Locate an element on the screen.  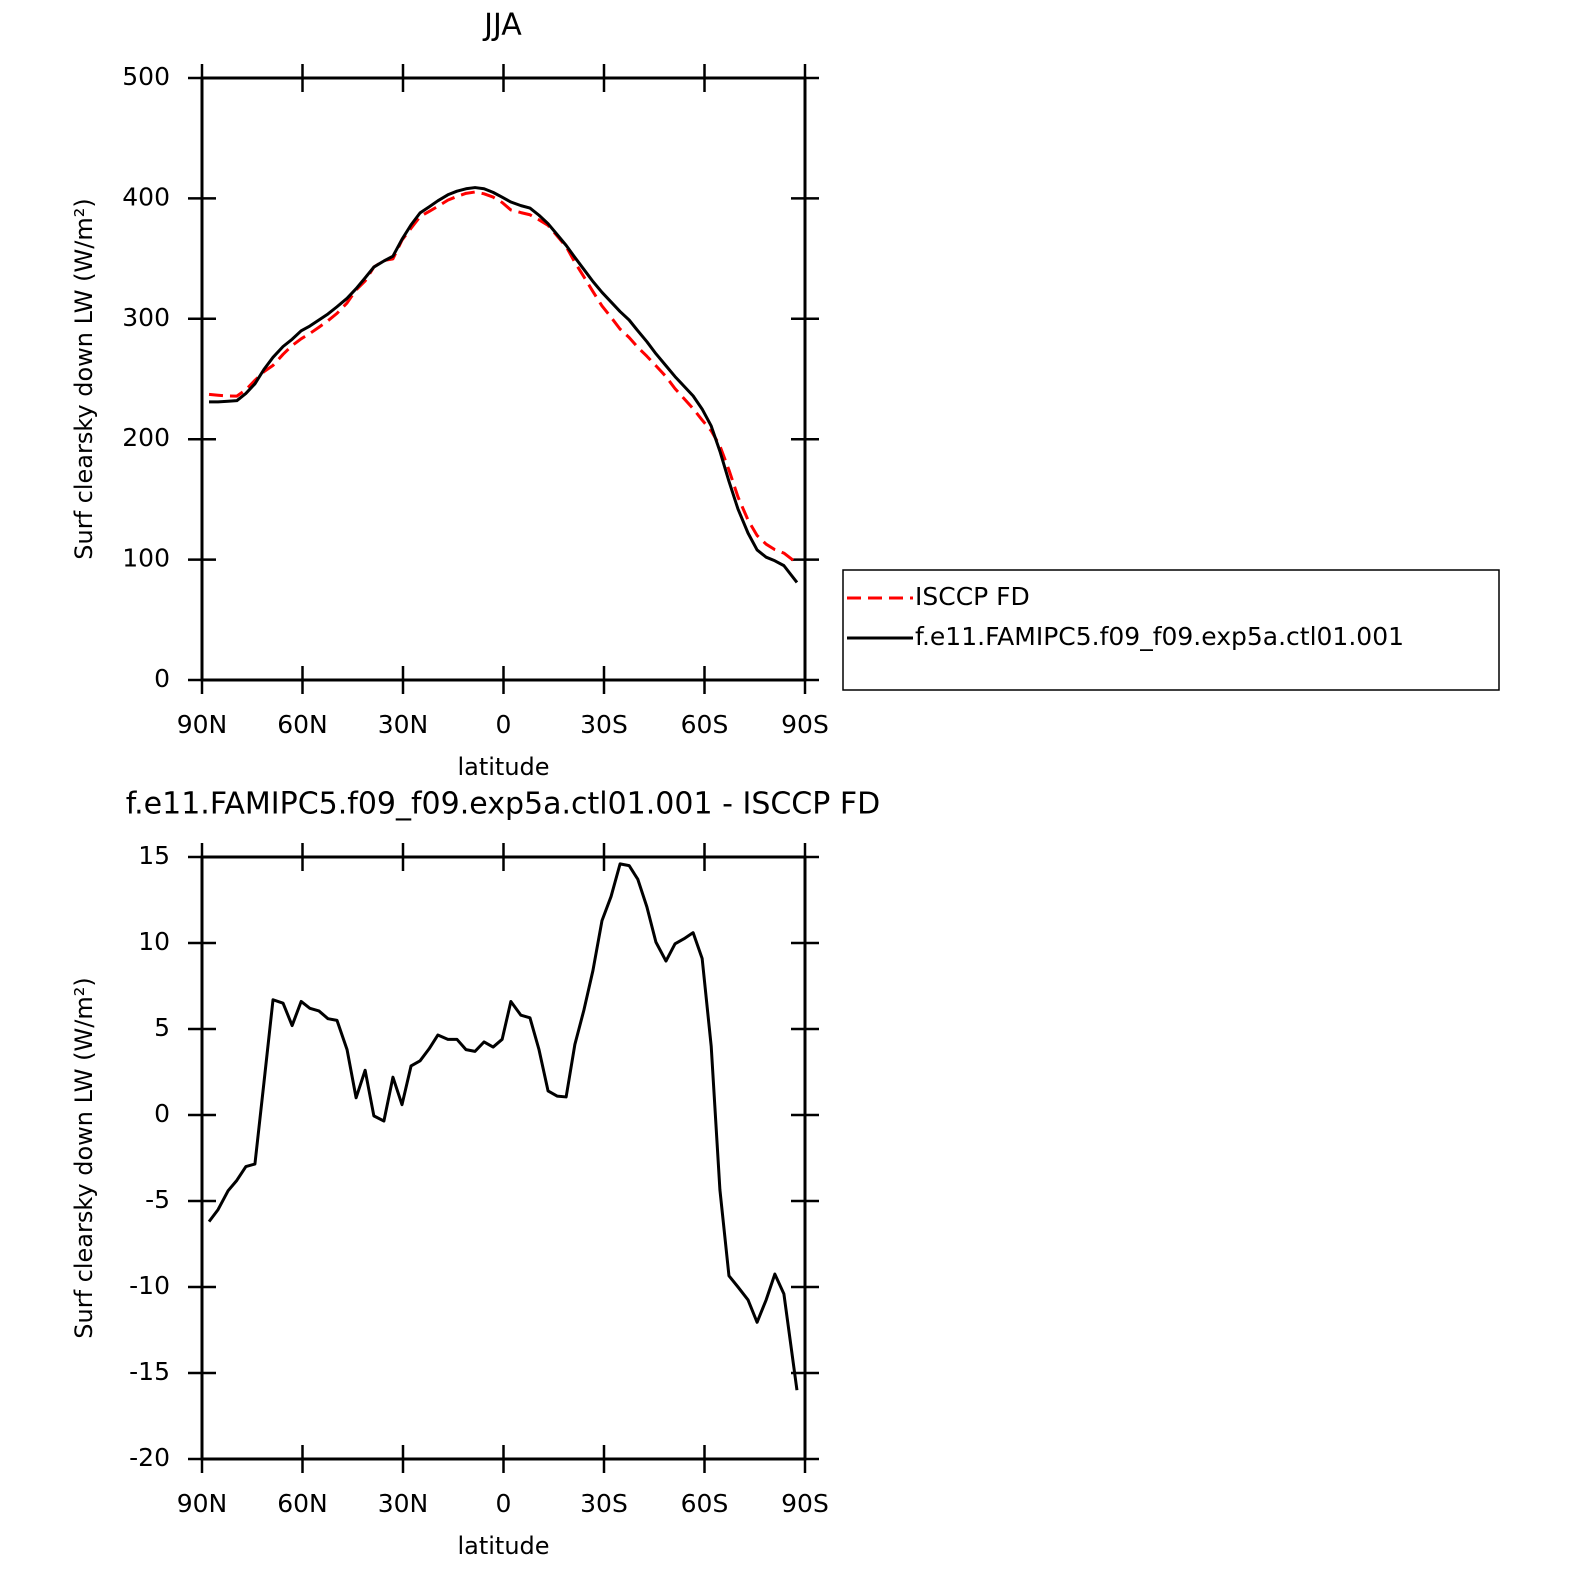
y-tick-label: 500 is located at coordinates (146, 76).